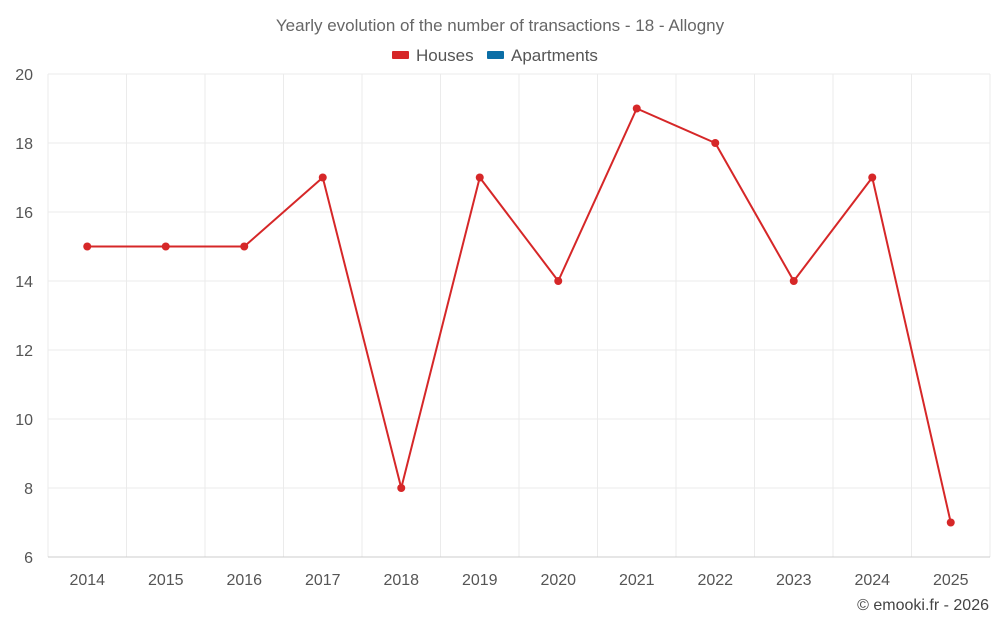 The width and height of the screenshot is (1000, 630). What do you see at coordinates (794, 580) in the screenshot?
I see `x-tick-label: 2023` at bounding box center [794, 580].